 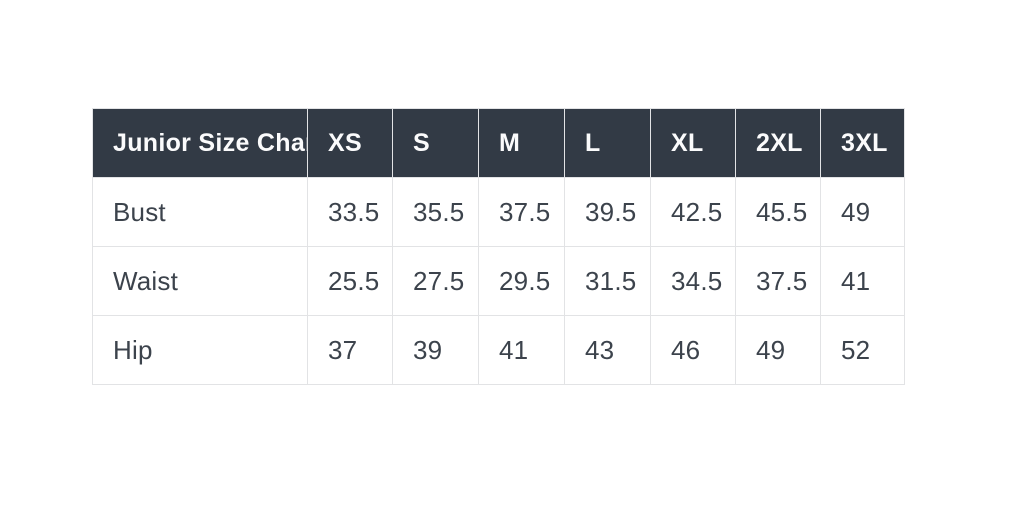 What do you see at coordinates (607, 281) in the screenshot?
I see `size-value-cell: 31.5` at bounding box center [607, 281].